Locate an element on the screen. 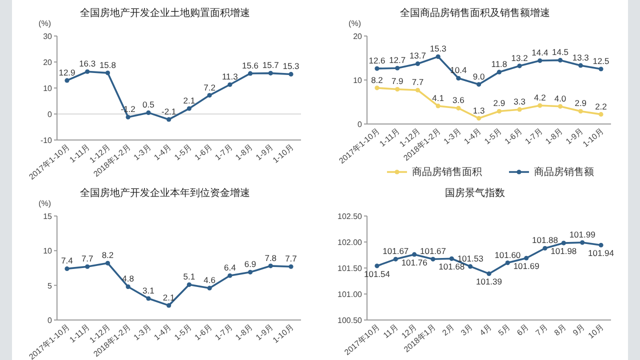 This screenshot has width=640, height=360. data-label: 101.88 is located at coordinates (545, 240).